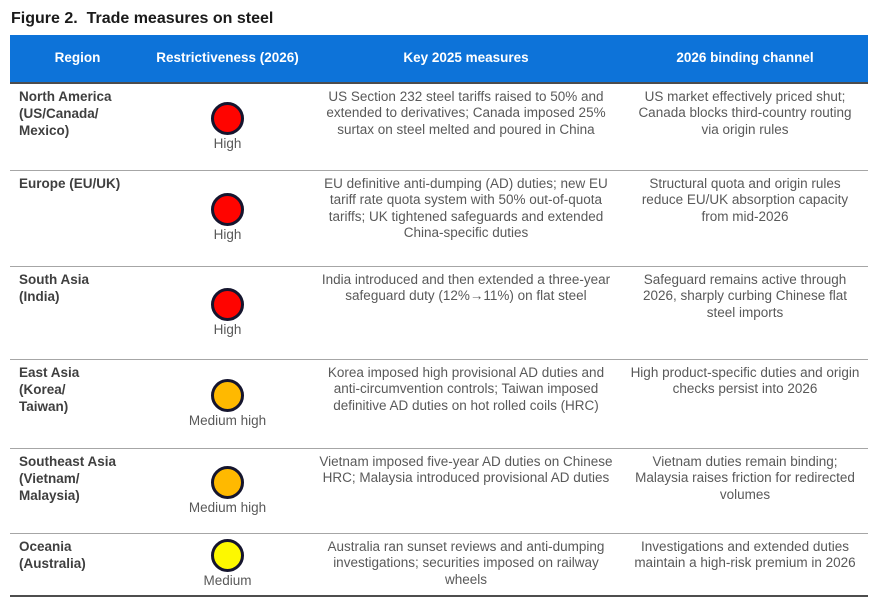  I want to click on restrictiveness-cell: Medium, so click(227, 564).